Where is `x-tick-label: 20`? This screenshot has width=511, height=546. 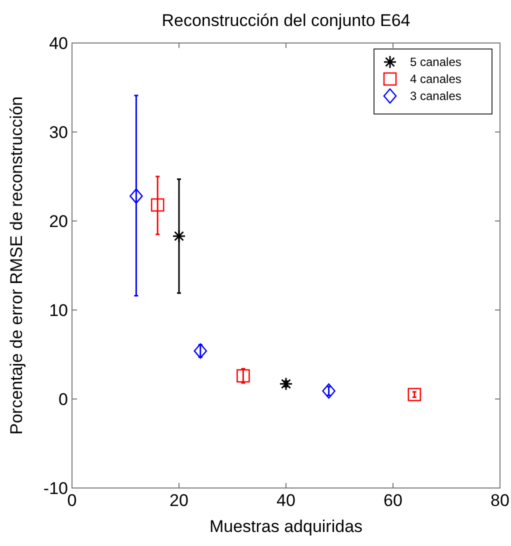 x-tick-label: 20 is located at coordinates (179, 500).